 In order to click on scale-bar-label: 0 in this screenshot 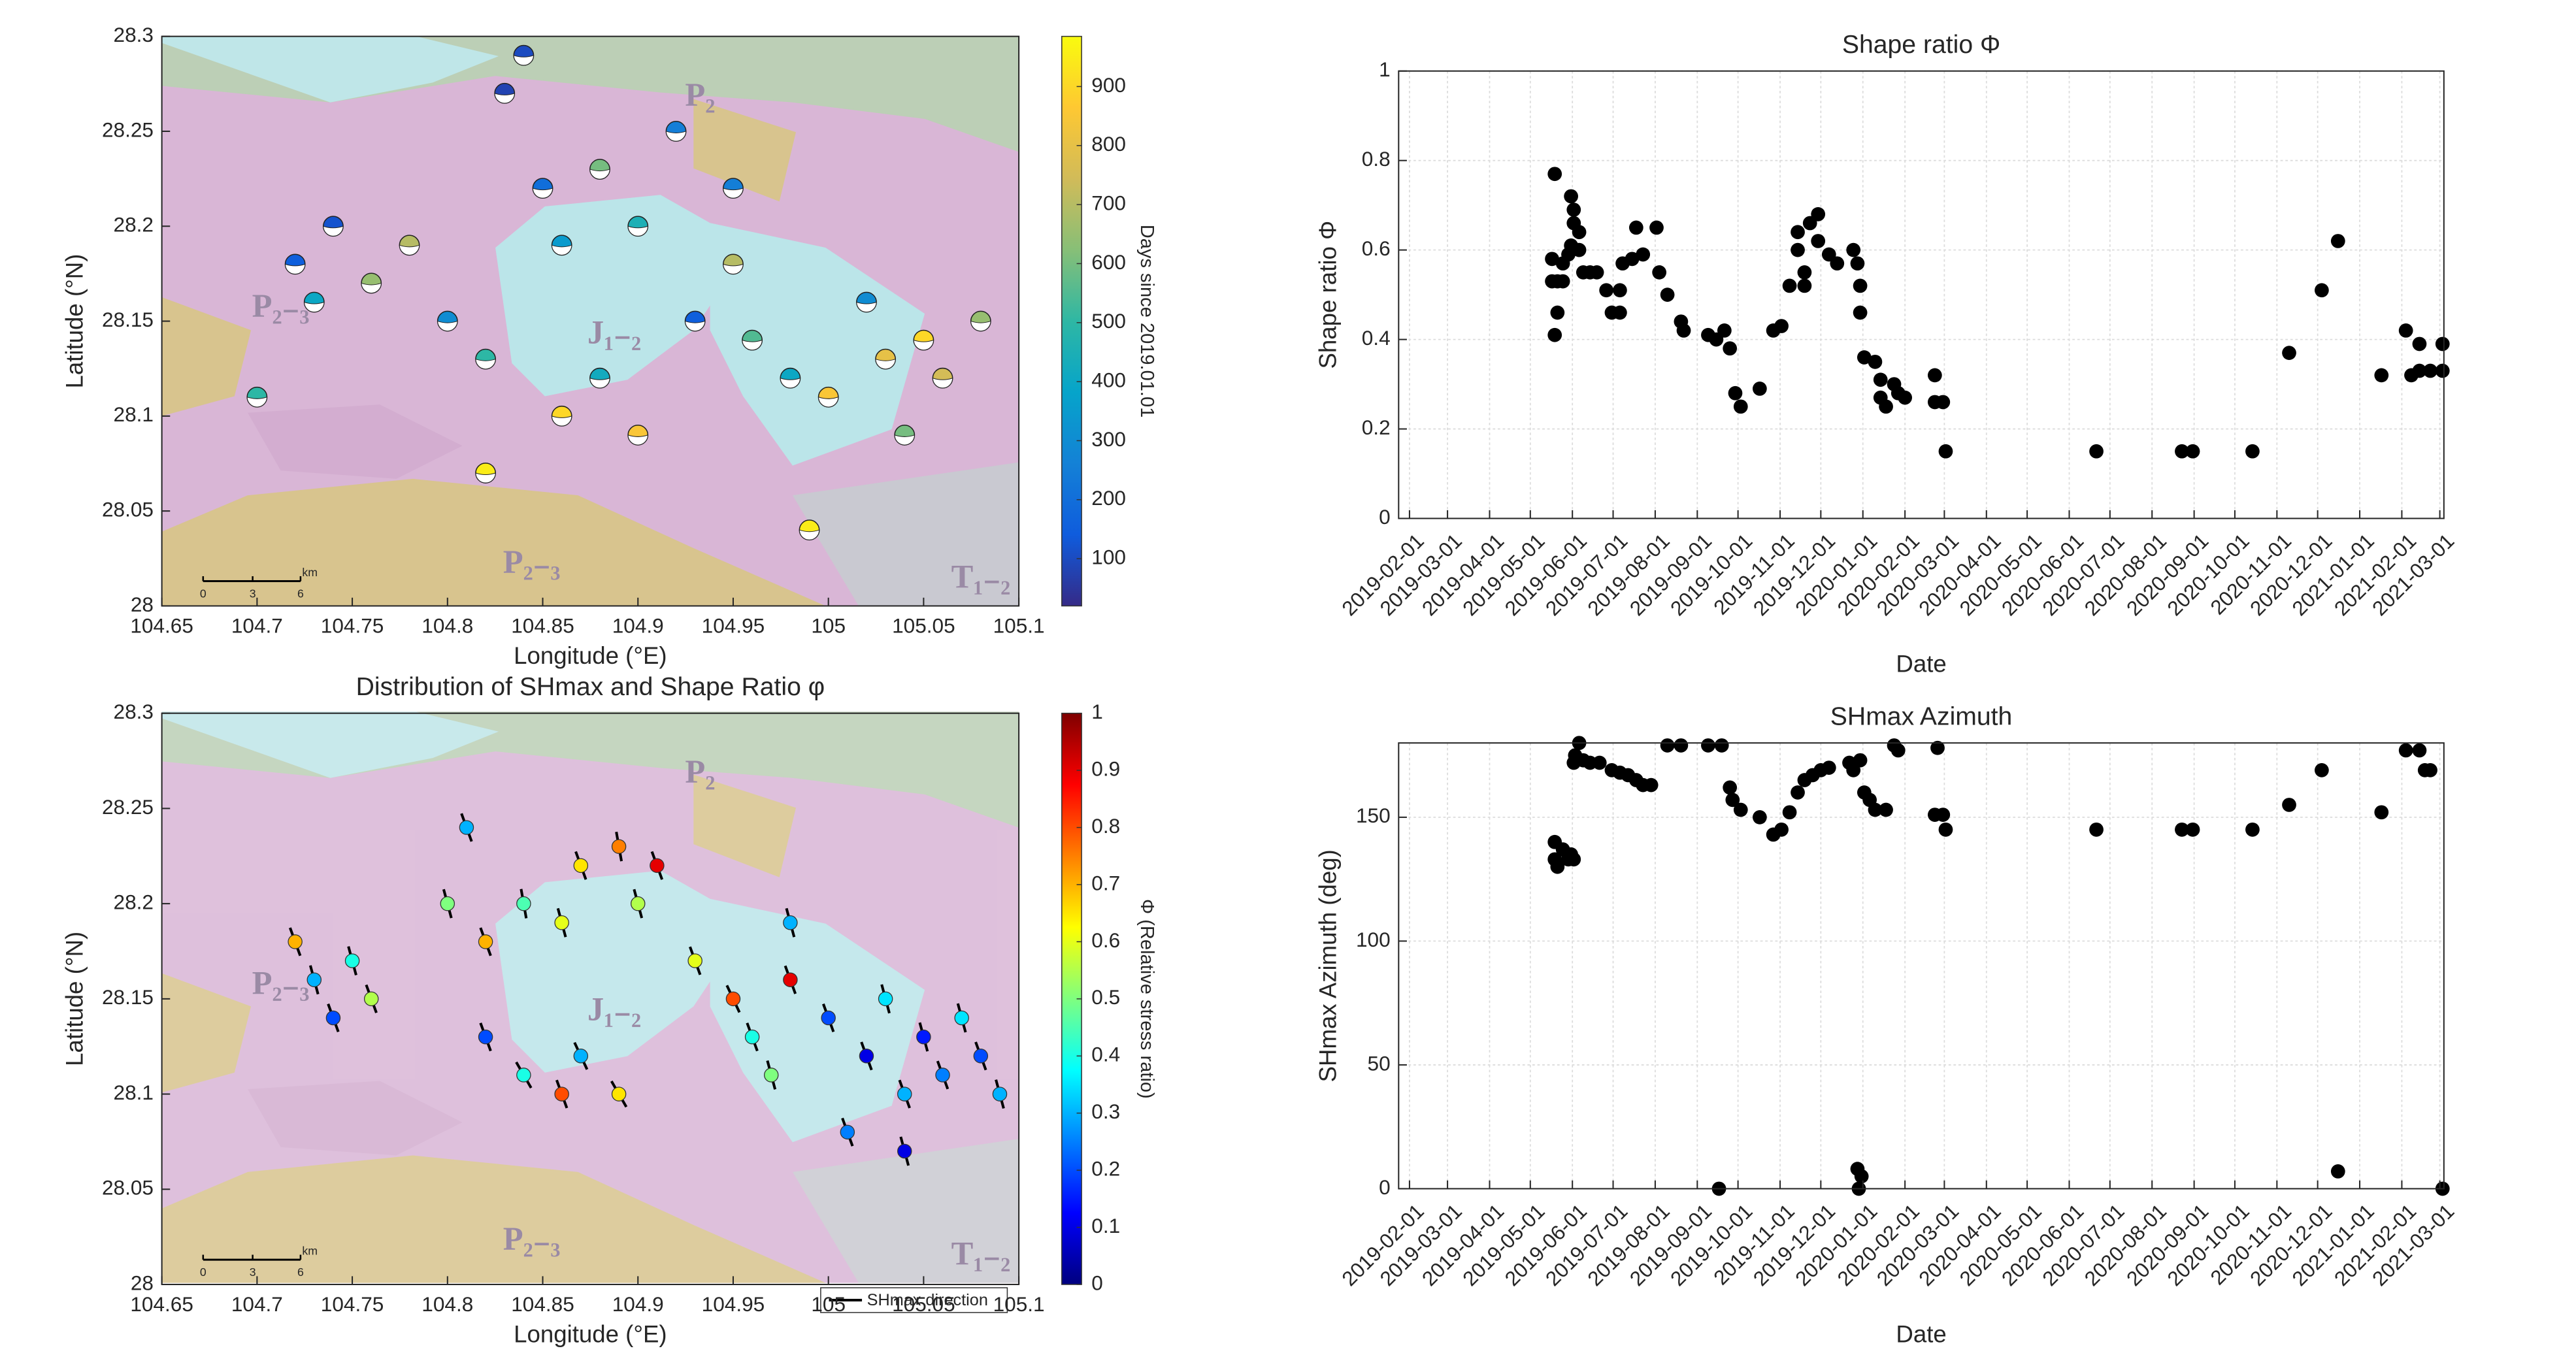, I will do `click(203, 593)`.